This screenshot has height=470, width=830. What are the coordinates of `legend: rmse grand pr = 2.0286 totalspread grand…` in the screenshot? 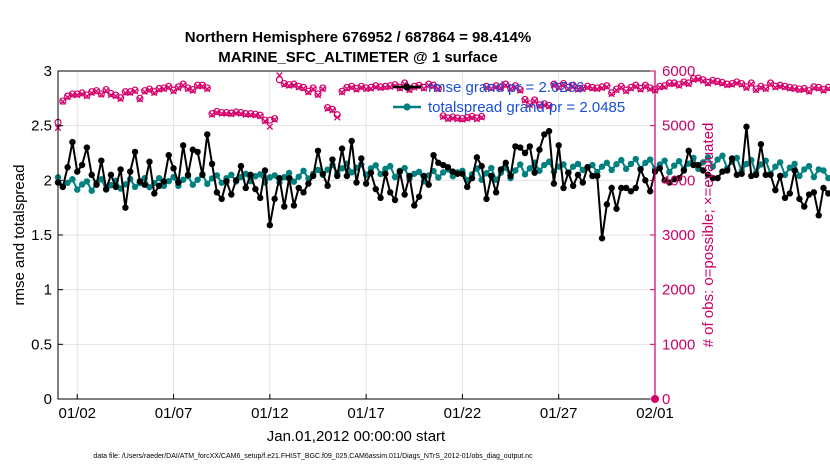 It's located at (509, 97).